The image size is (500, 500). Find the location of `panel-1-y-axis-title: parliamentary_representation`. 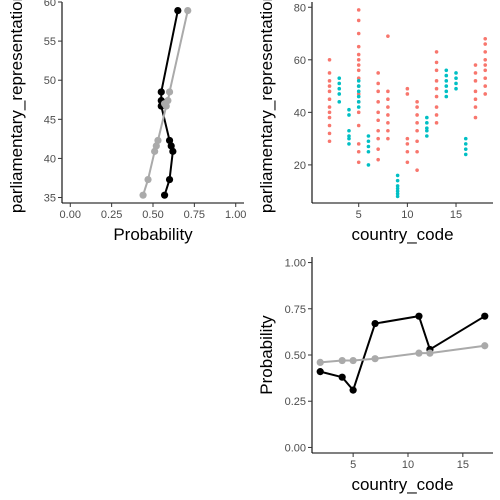

panel-1-y-axis-title: parliamentary_representation is located at coordinates (16, 106).